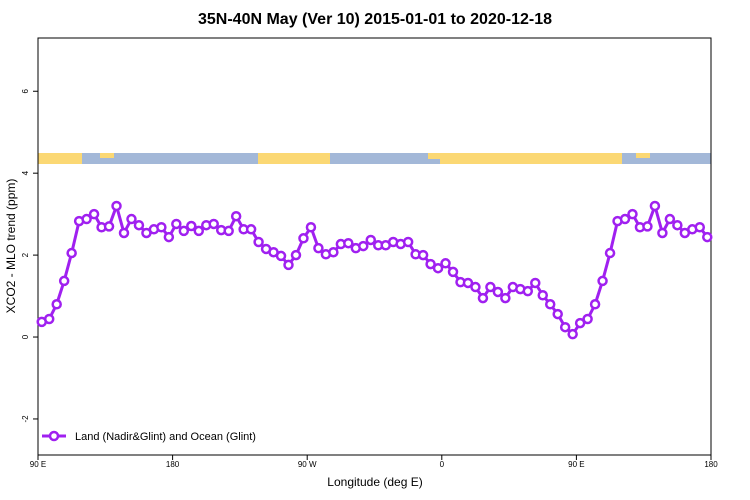 The height and width of the screenshot is (500, 750). What do you see at coordinates (374, 158) in the screenshot?
I see `land-ocean-strip` at bounding box center [374, 158].